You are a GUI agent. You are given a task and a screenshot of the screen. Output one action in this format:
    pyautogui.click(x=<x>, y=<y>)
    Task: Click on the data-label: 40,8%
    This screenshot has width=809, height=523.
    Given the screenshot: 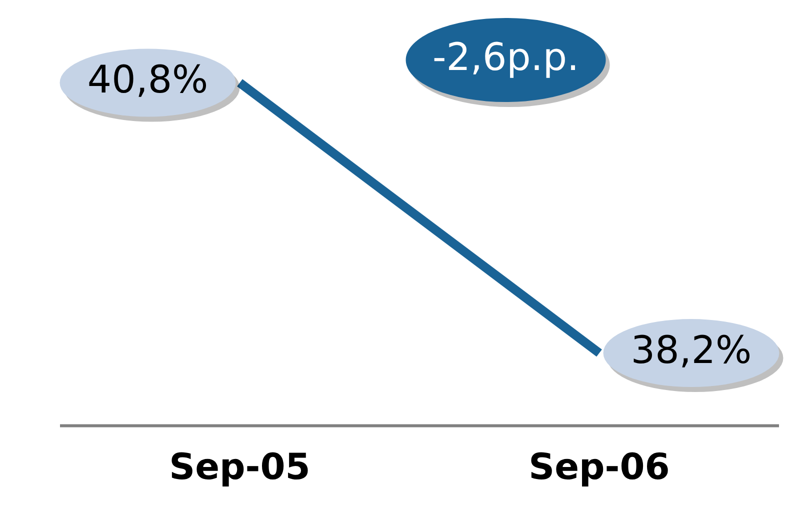 What is the action you would take?
    pyautogui.click(x=147, y=80)
    